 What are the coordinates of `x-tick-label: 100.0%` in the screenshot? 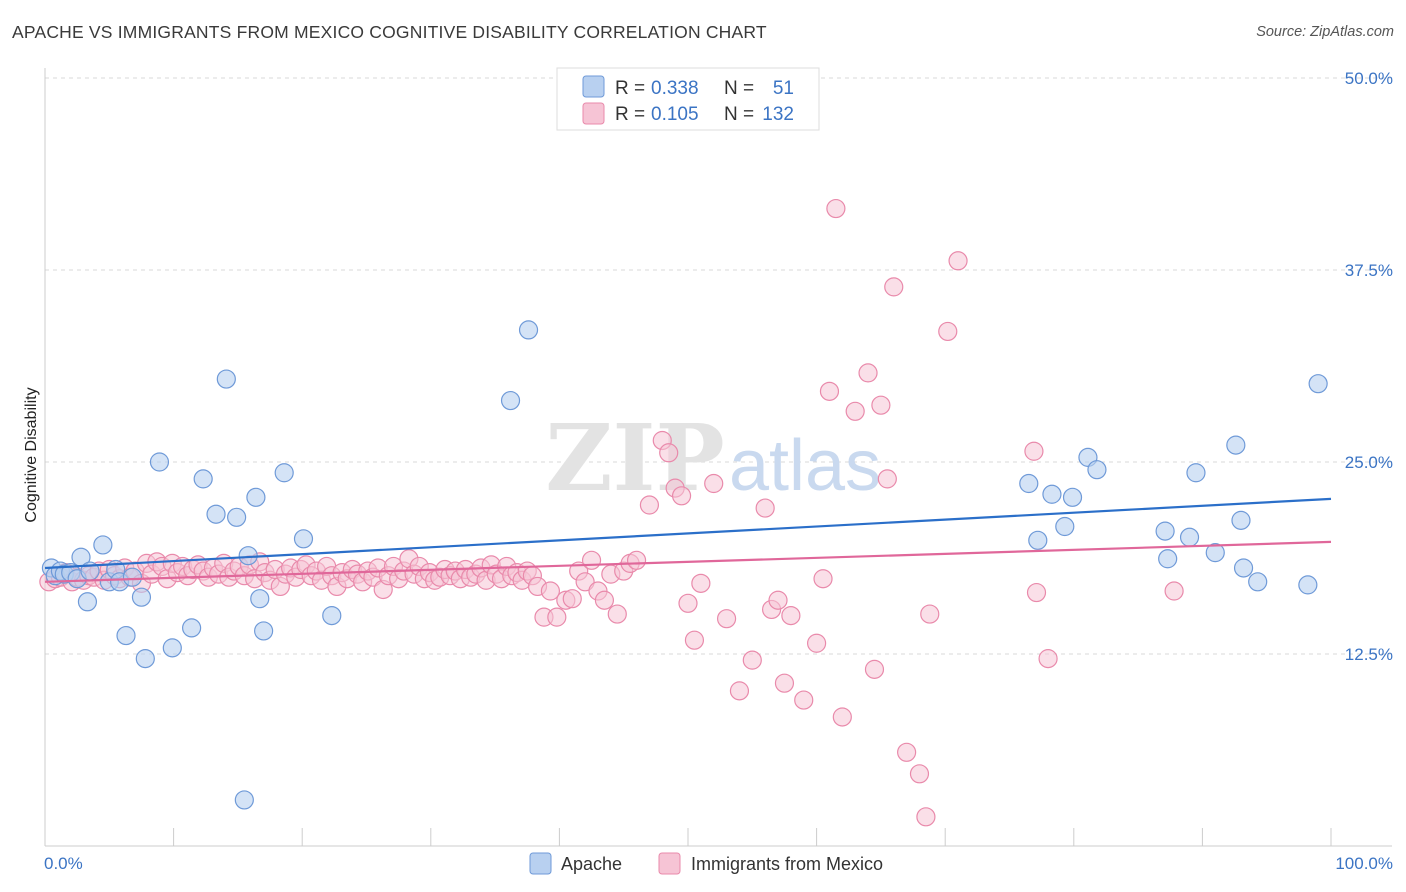 It's located at (1364, 863).